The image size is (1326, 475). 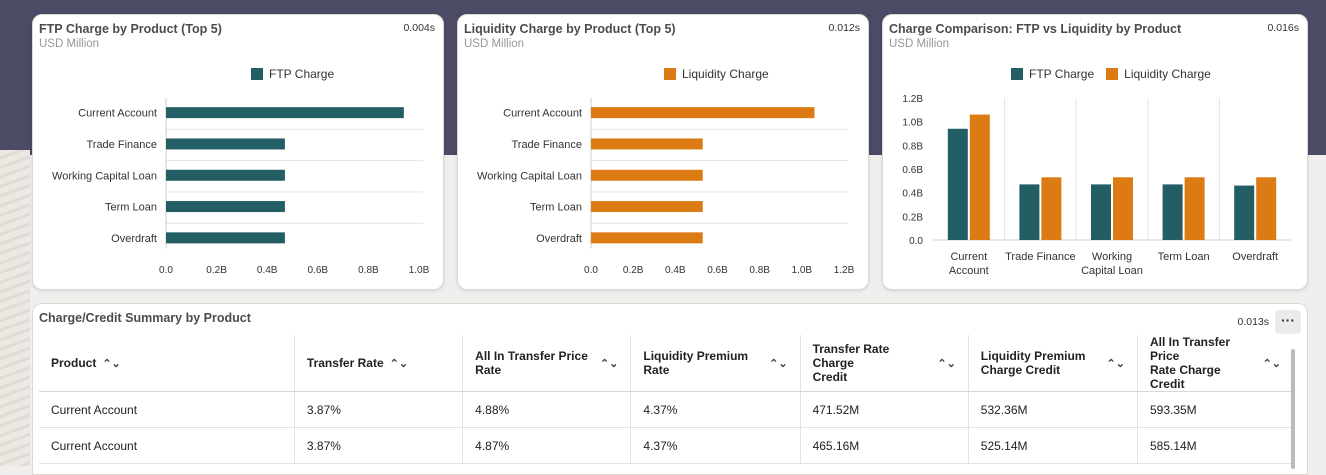 What do you see at coordinates (1062, 74) in the screenshot?
I see `legend-label: FTP Charge` at bounding box center [1062, 74].